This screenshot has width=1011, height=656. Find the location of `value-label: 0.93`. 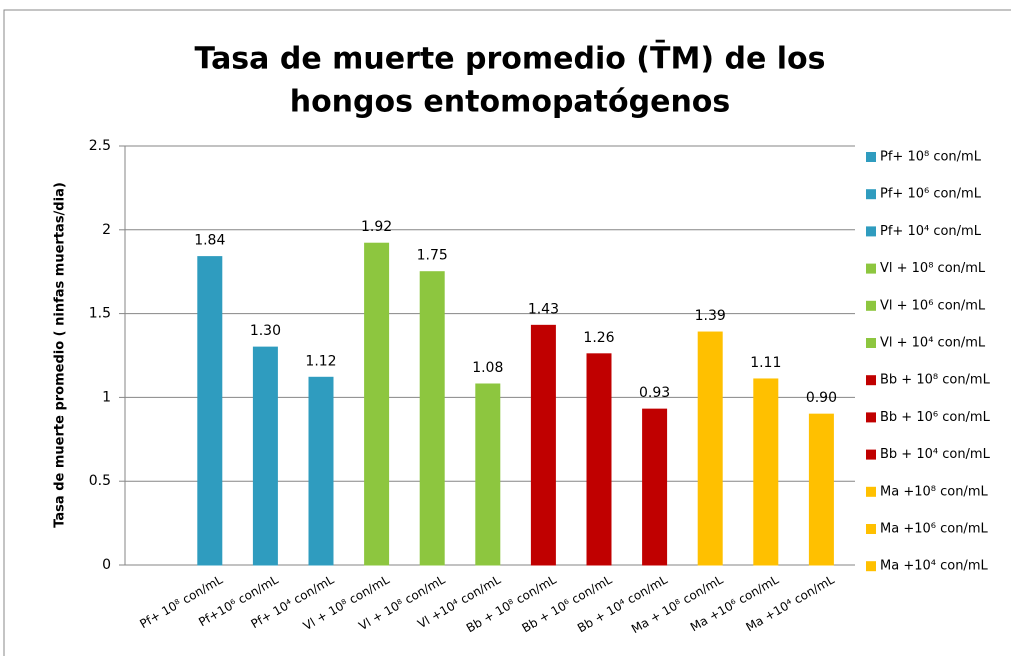

value-label: 0.93 is located at coordinates (654, 393).